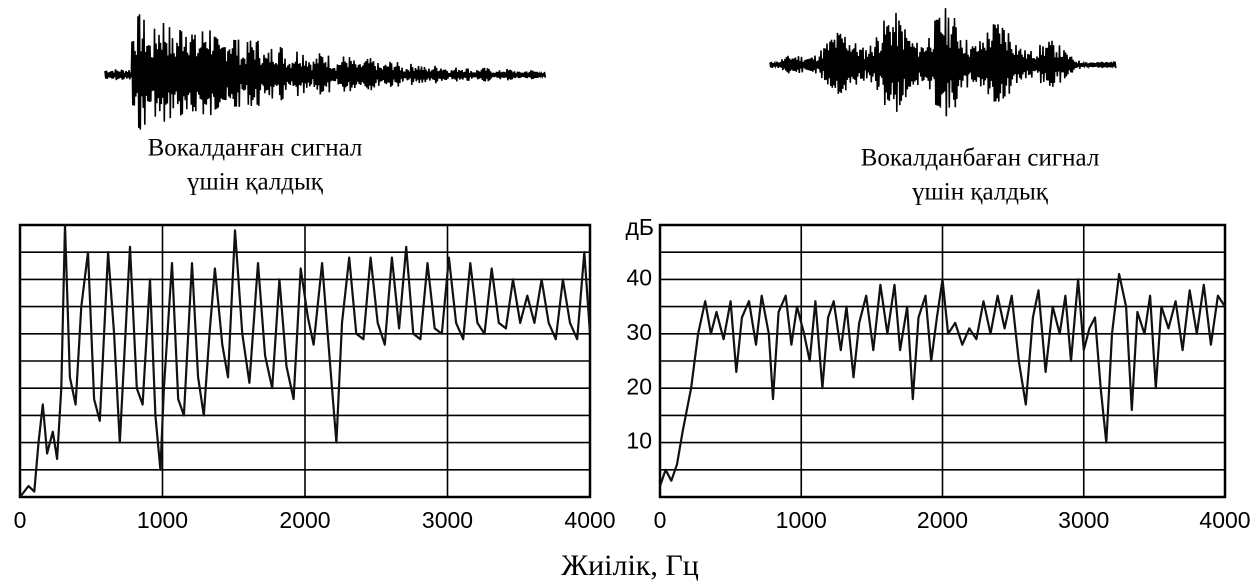 The height and width of the screenshot is (586, 1260). Describe the element at coordinates (255, 148) in the screenshot. I see `chart-title: Вокалданған сигнал` at that location.